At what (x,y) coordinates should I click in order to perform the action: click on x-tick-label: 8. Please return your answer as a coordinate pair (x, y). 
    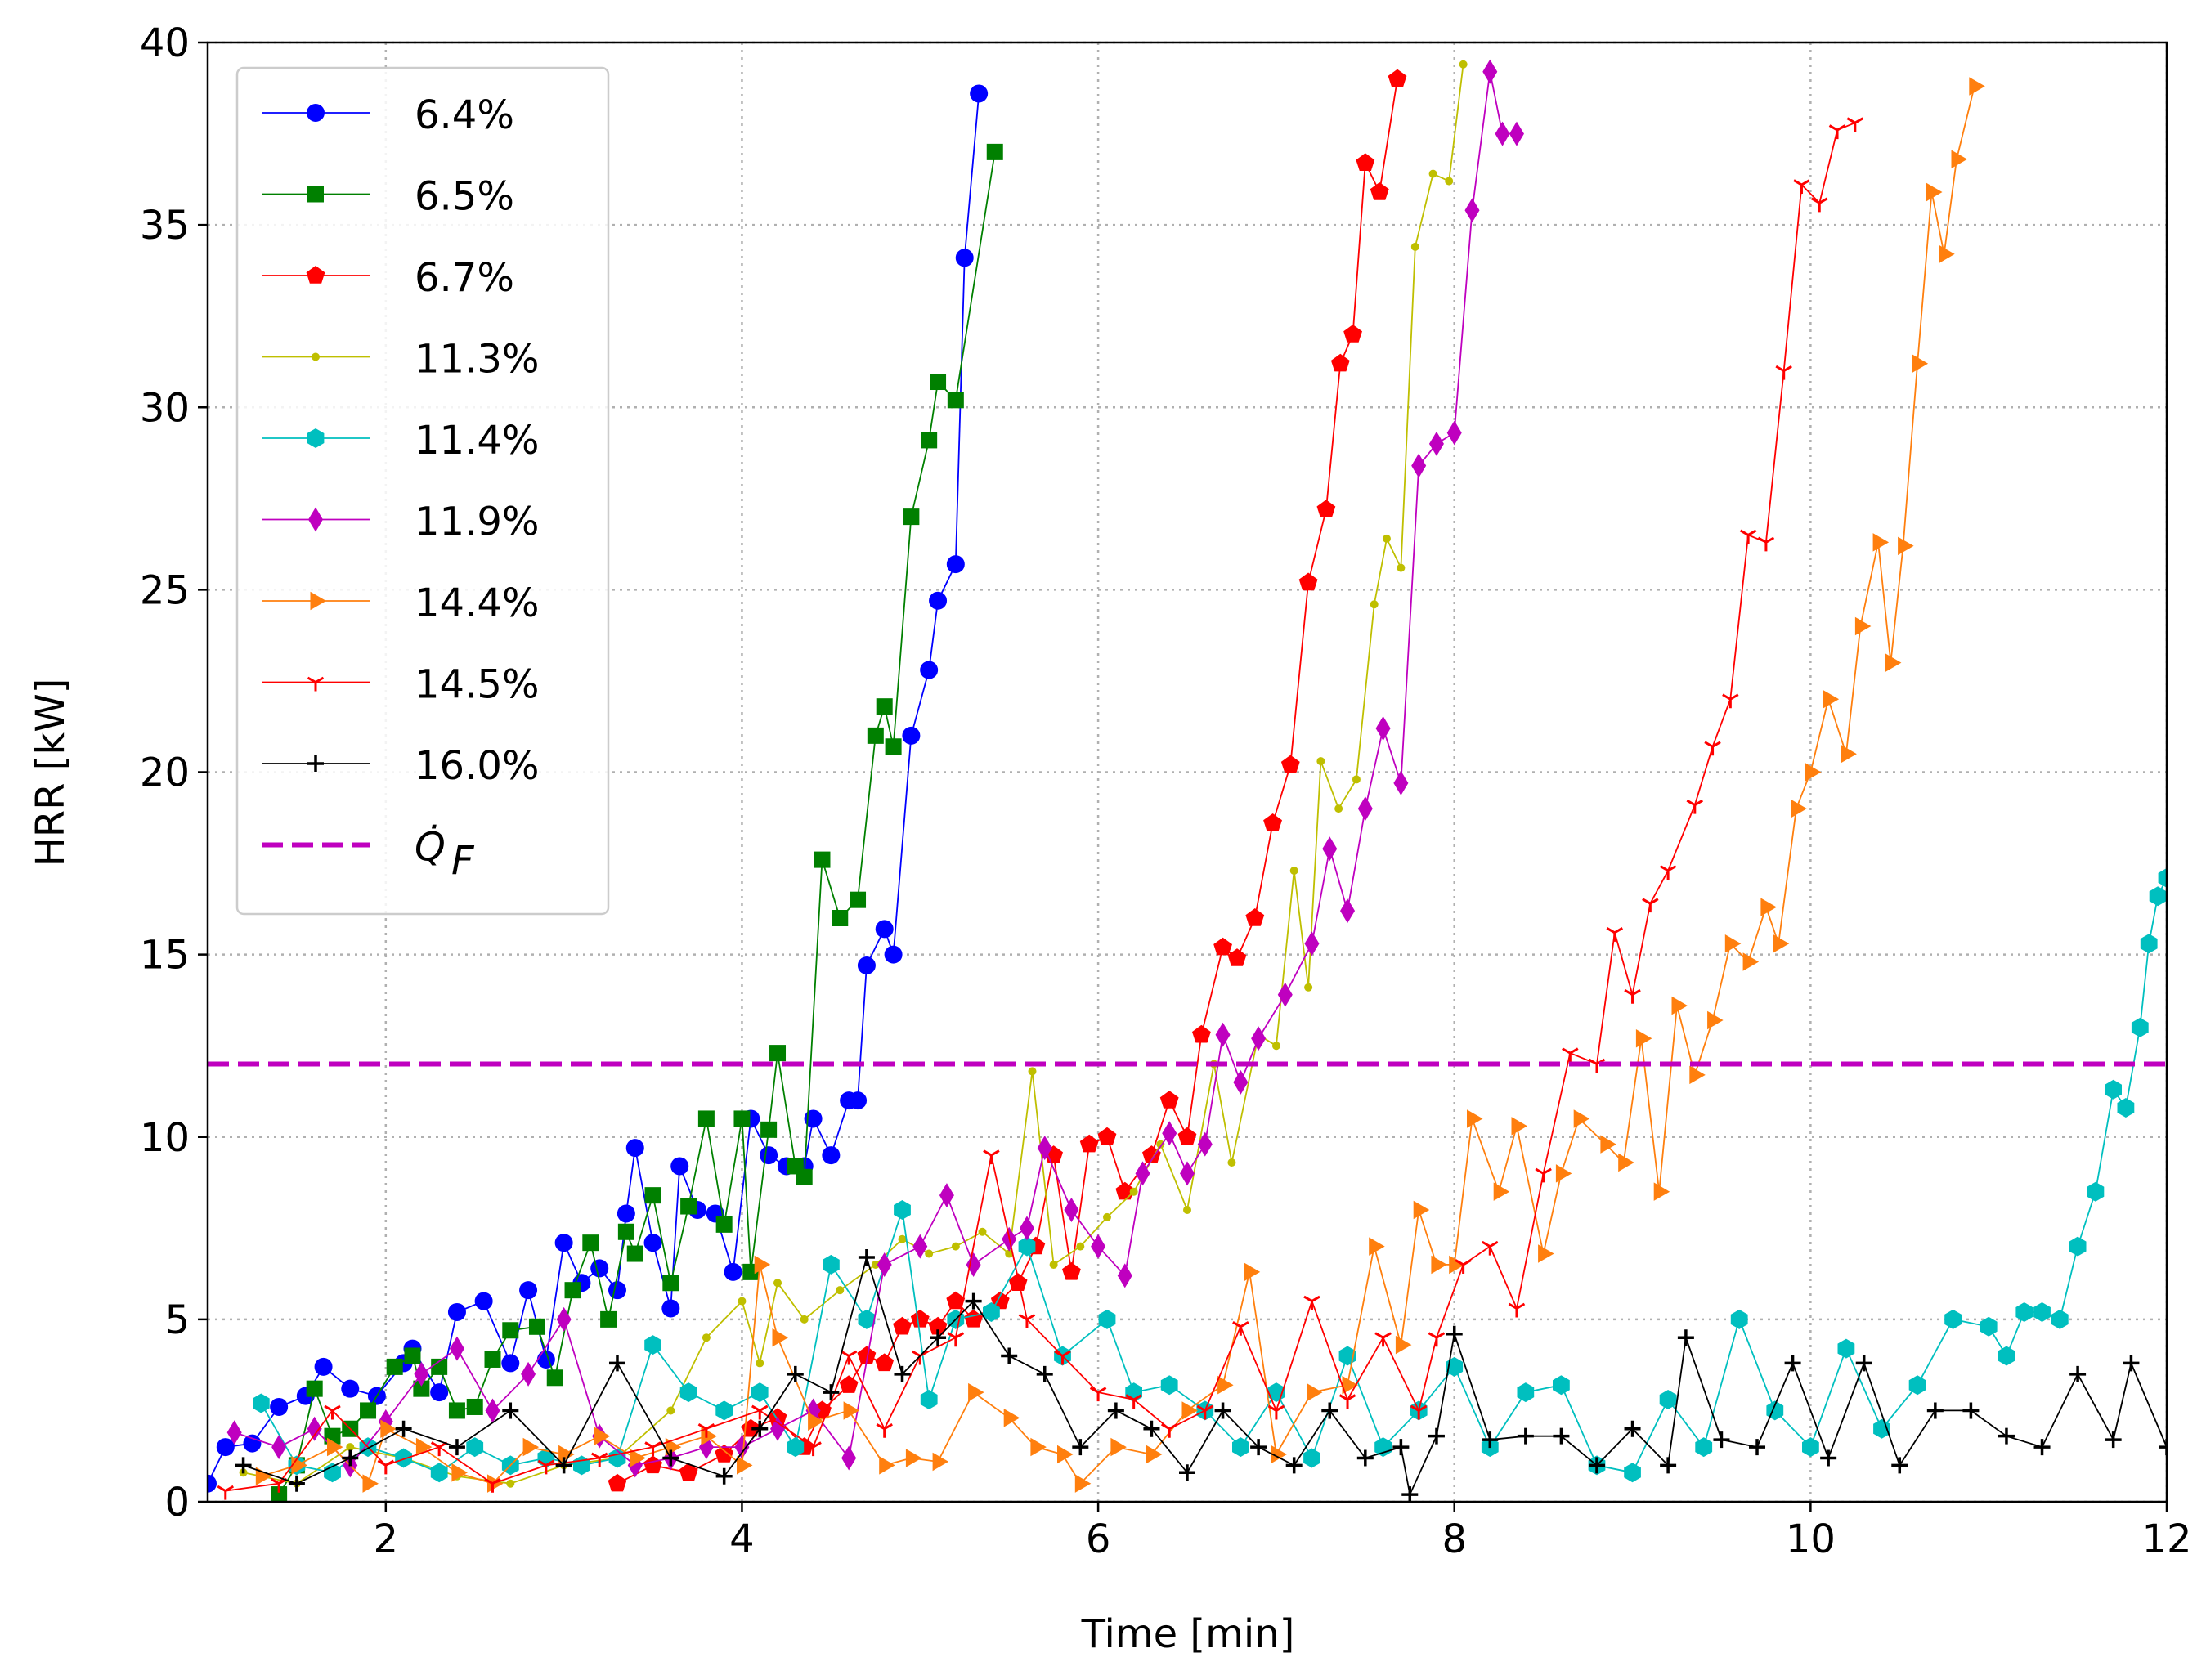
    Looking at the image, I should click on (1454, 1539).